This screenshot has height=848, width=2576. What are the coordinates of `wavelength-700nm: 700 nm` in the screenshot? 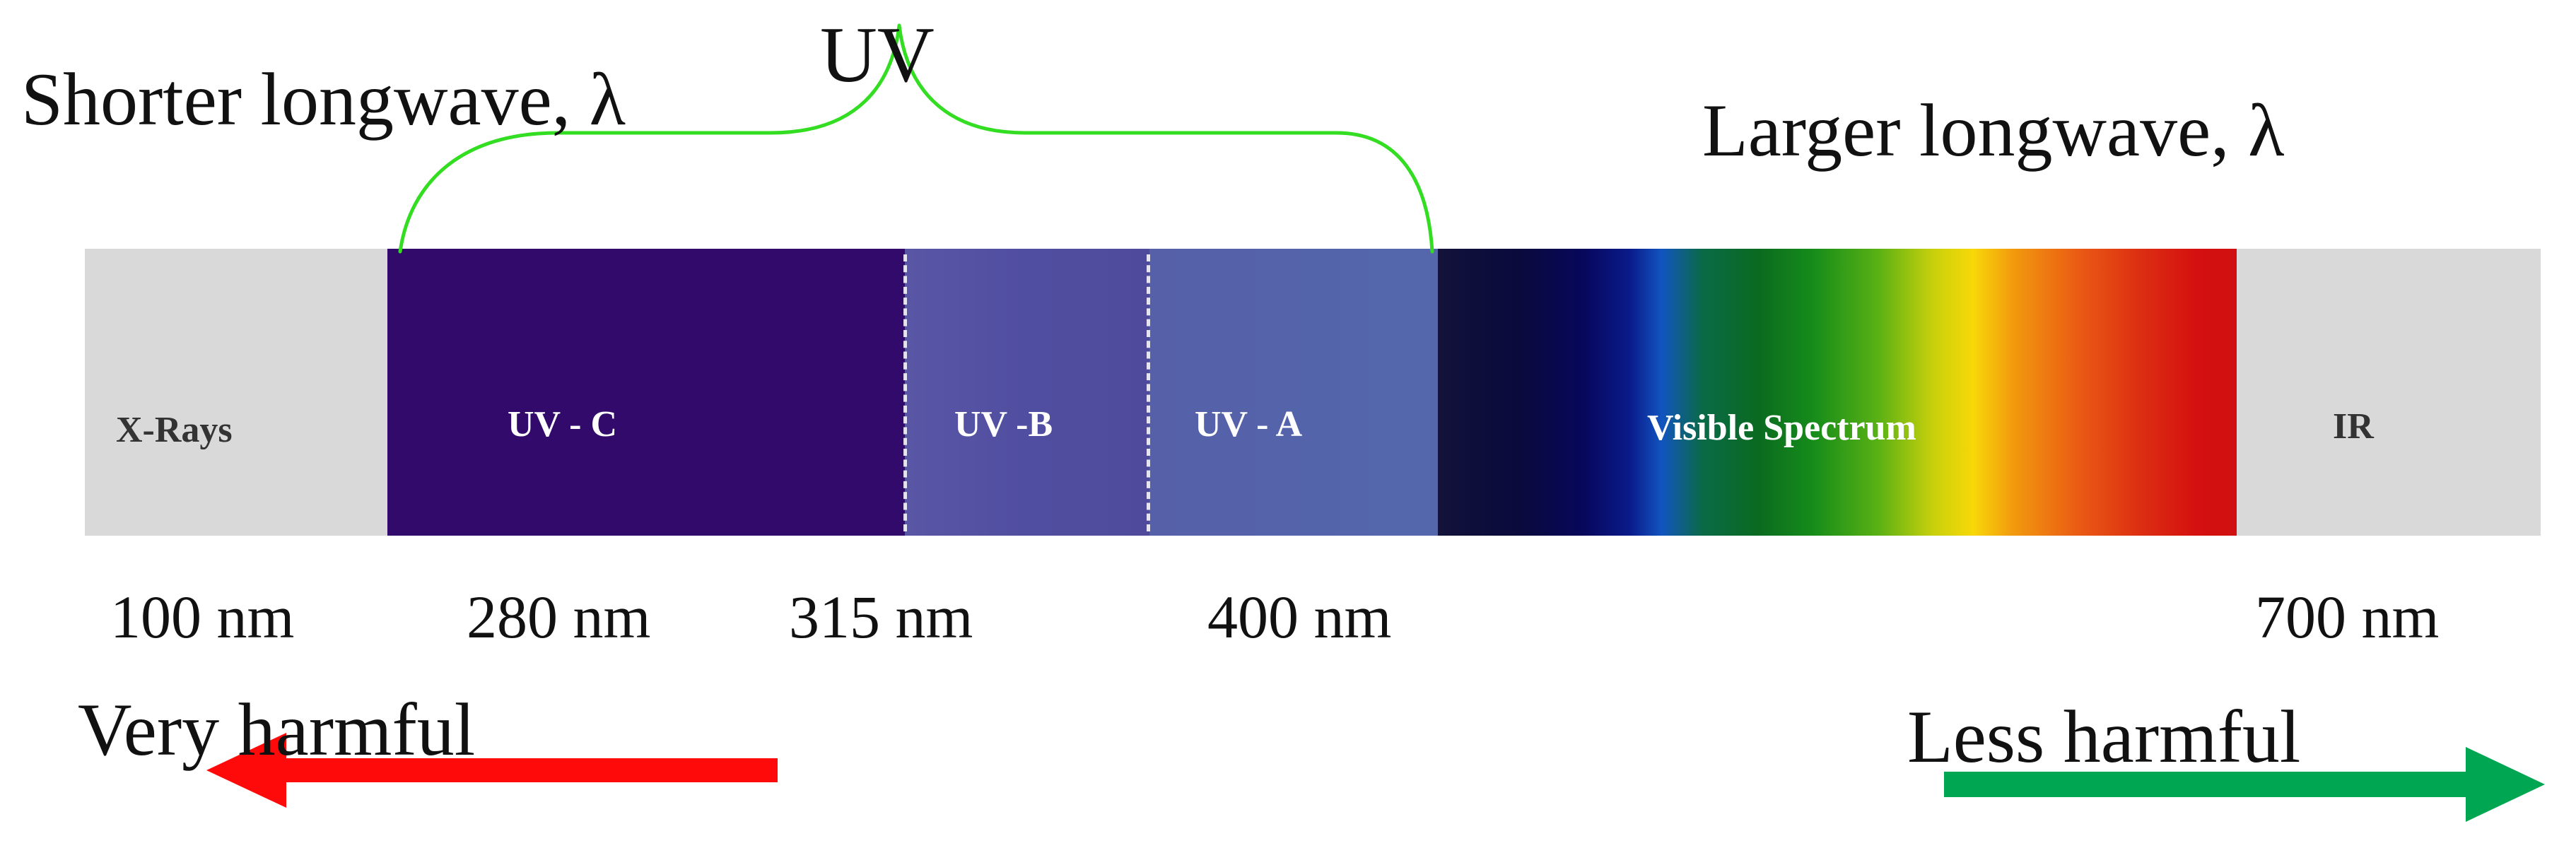 It's located at (2347, 617).